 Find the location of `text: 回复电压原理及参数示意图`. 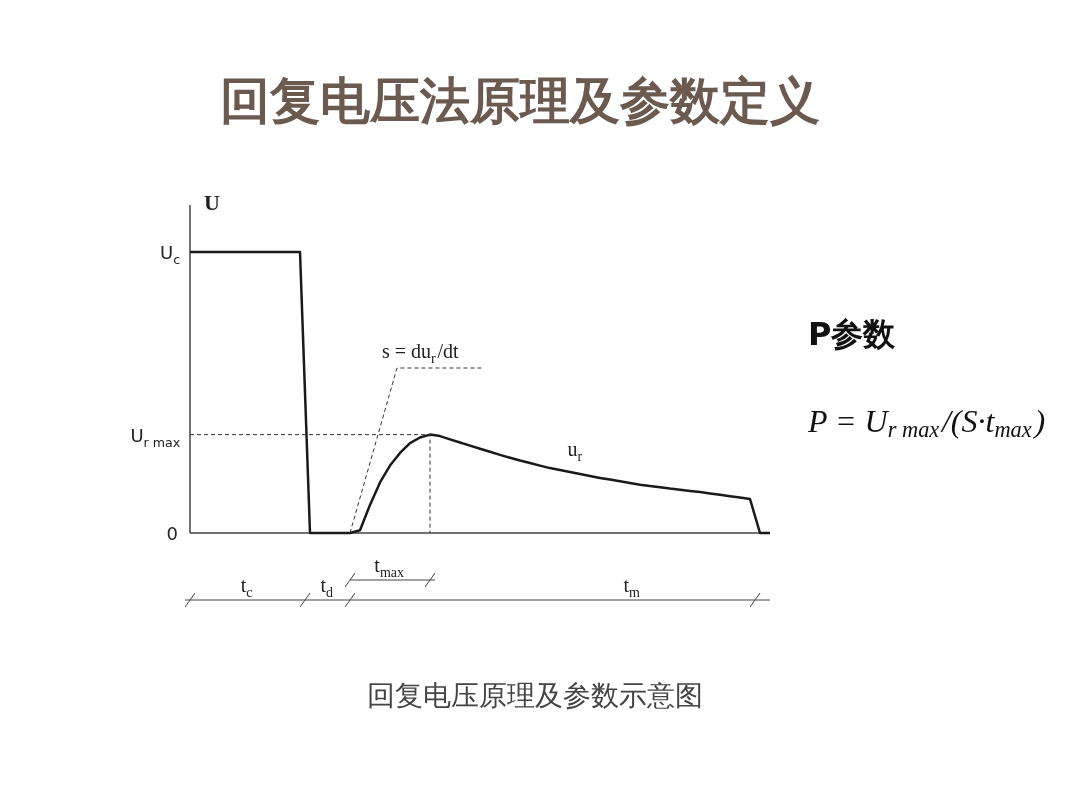

text: 回复电压原理及参数示意图 is located at coordinates (535, 695).